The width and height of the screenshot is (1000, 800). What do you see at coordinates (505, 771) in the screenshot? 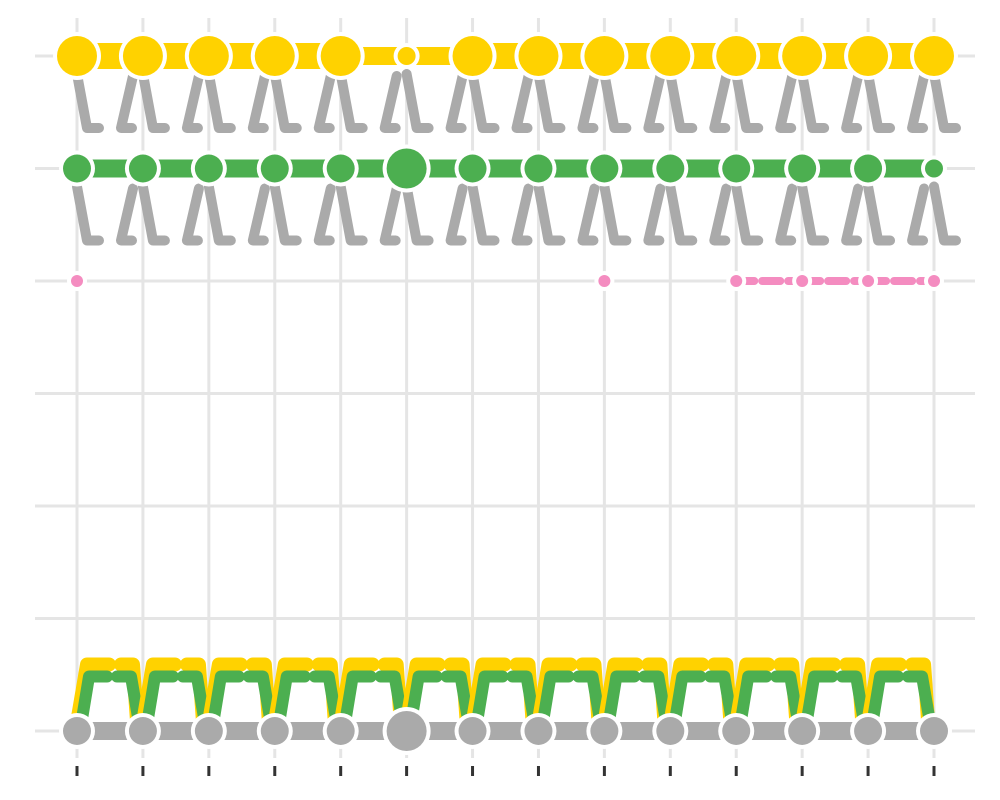
I see `x-axis-ticks` at bounding box center [505, 771].